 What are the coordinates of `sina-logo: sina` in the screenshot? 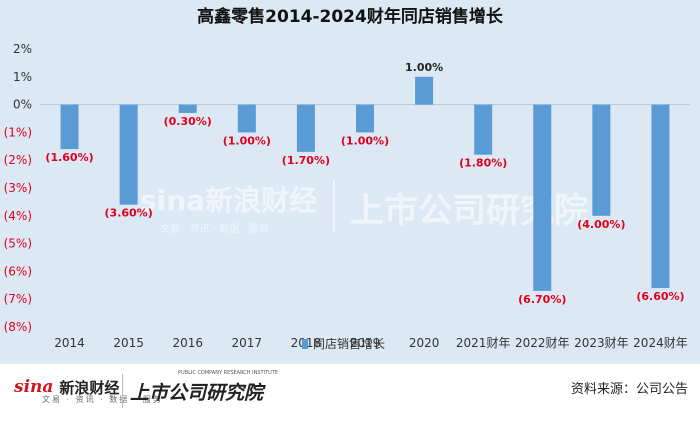 It's located at (34, 387).